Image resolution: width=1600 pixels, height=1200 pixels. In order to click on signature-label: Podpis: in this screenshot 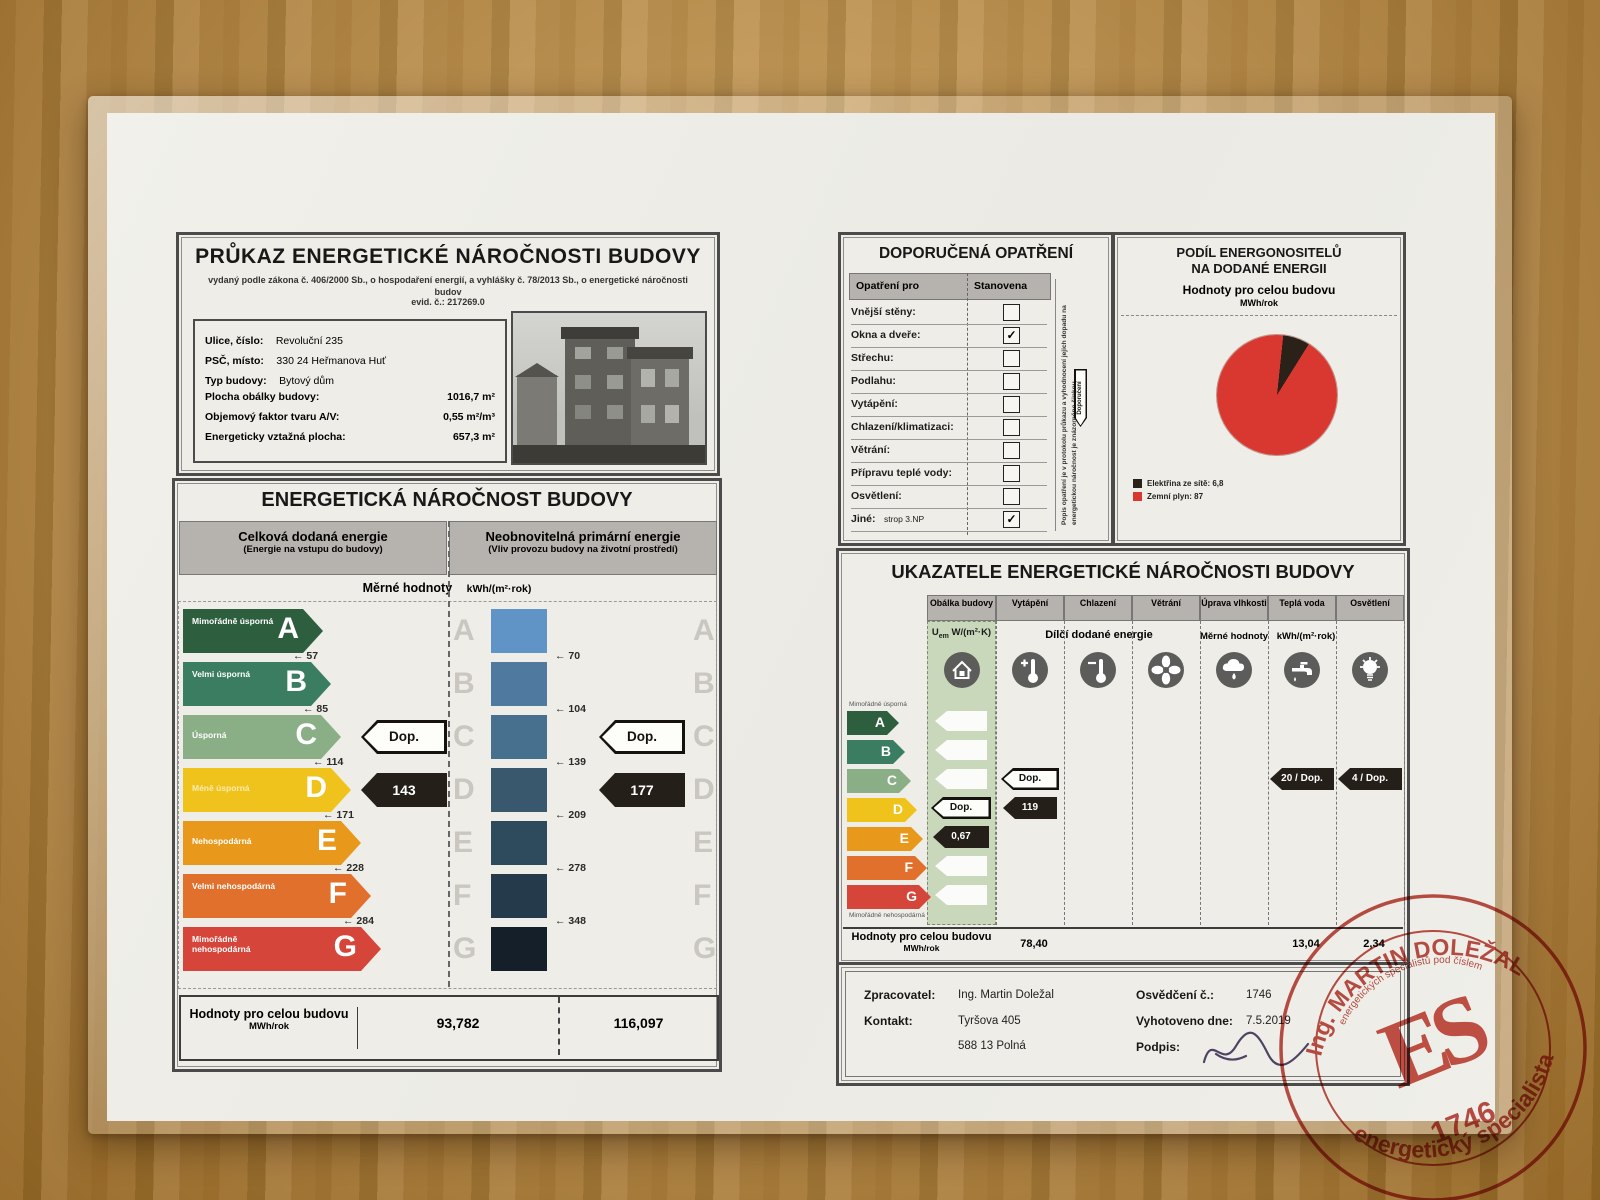, I will do `click(1158, 1047)`.